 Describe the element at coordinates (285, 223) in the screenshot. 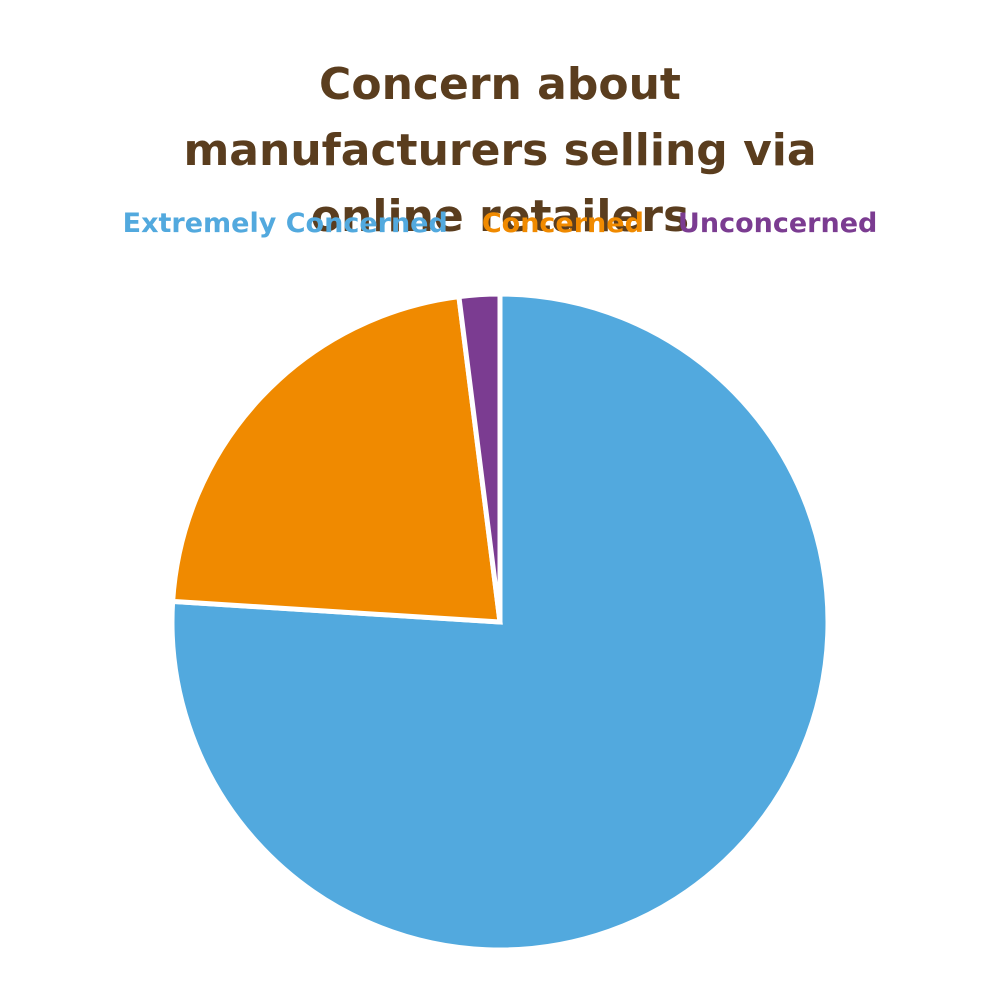

I see `legend-entry: Extremely Concerned` at that location.